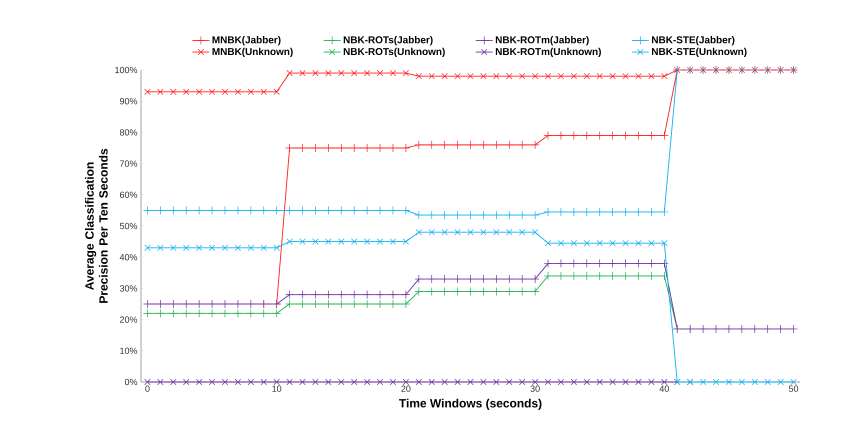  What do you see at coordinates (542, 41) in the screenshot?
I see `legend-label: NBK-ROTm(Jabber)` at bounding box center [542, 41].